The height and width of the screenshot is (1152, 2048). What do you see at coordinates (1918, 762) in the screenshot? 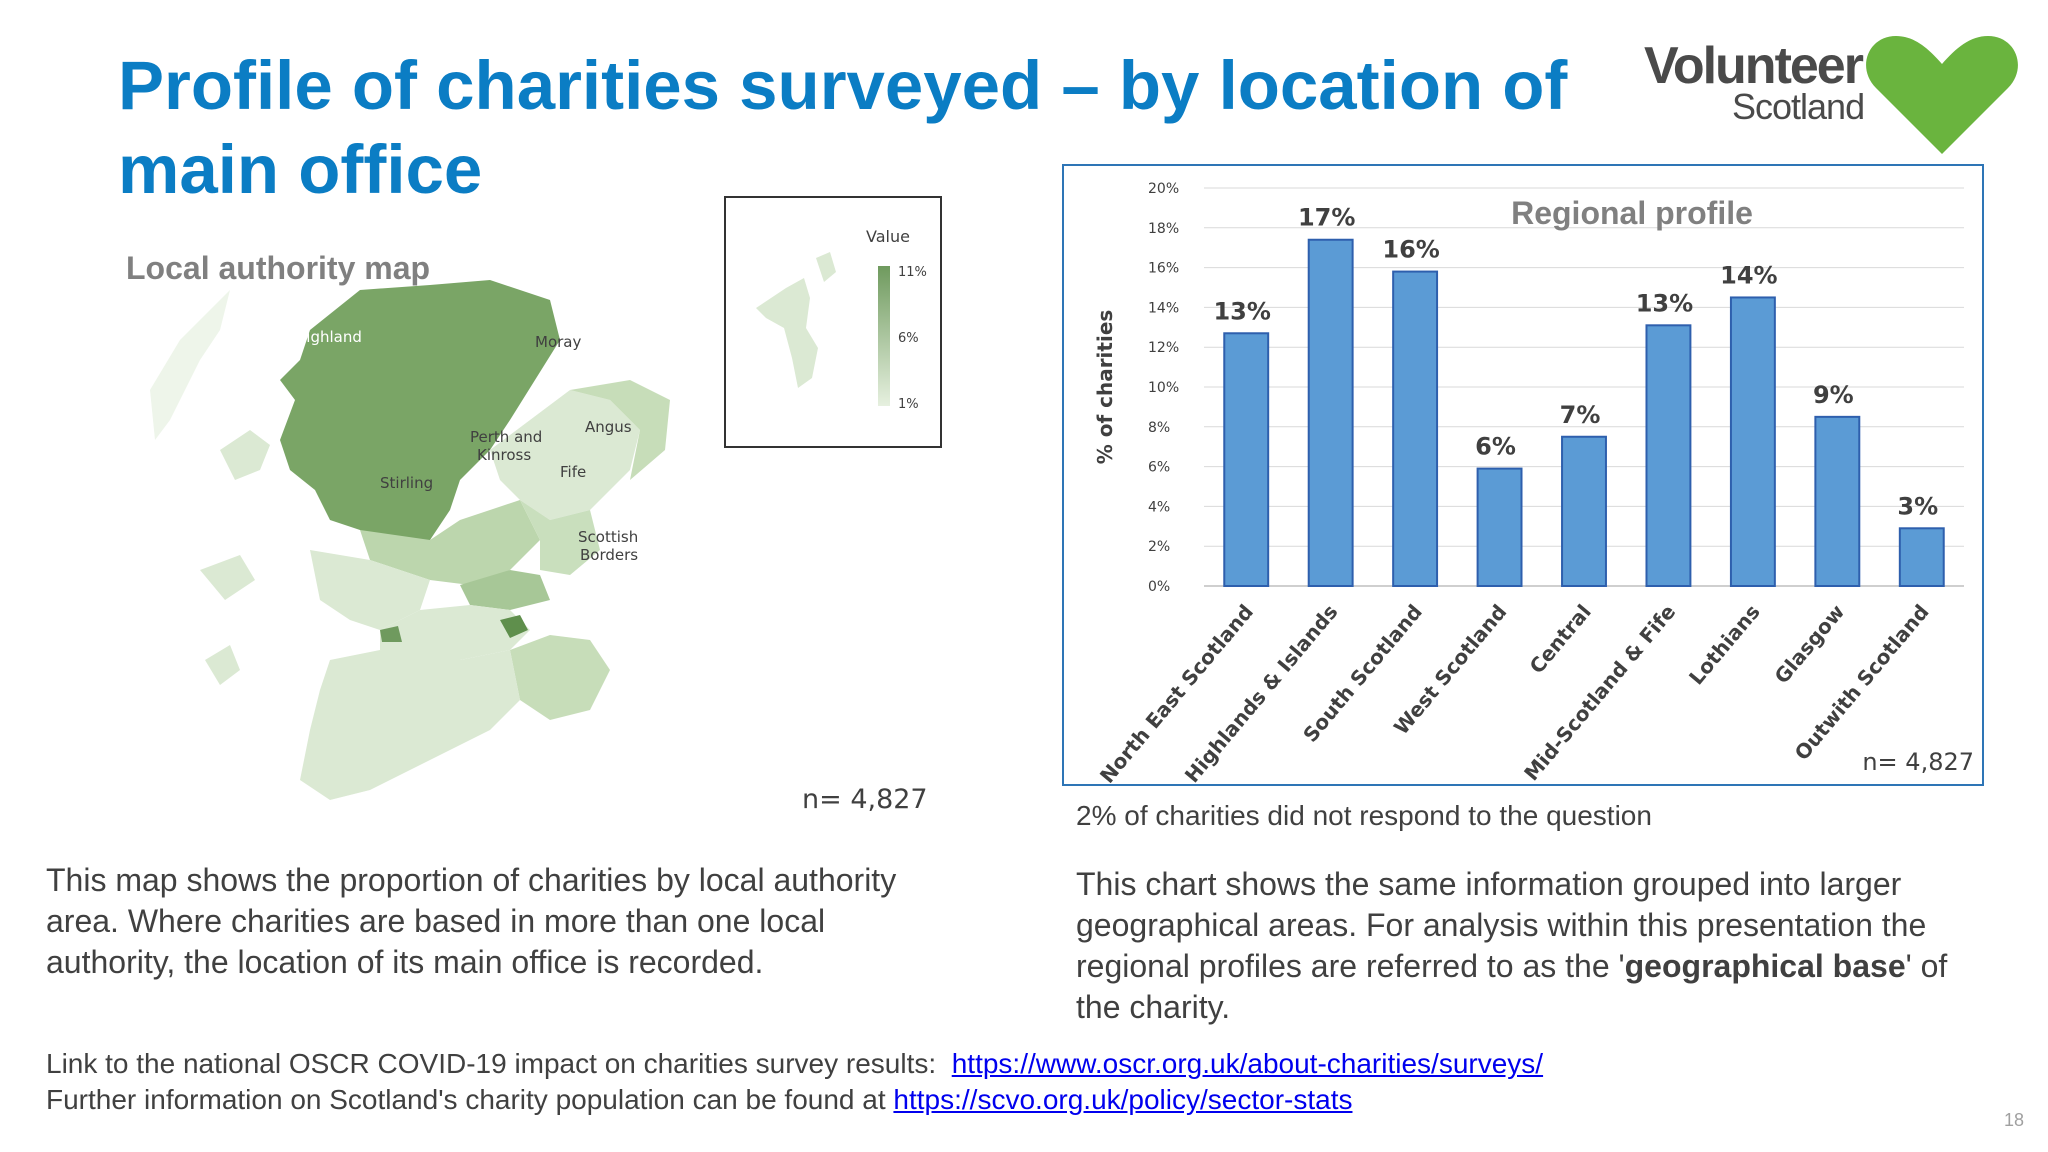
I see `chart-sample-size: n= 4,827` at bounding box center [1918, 762].